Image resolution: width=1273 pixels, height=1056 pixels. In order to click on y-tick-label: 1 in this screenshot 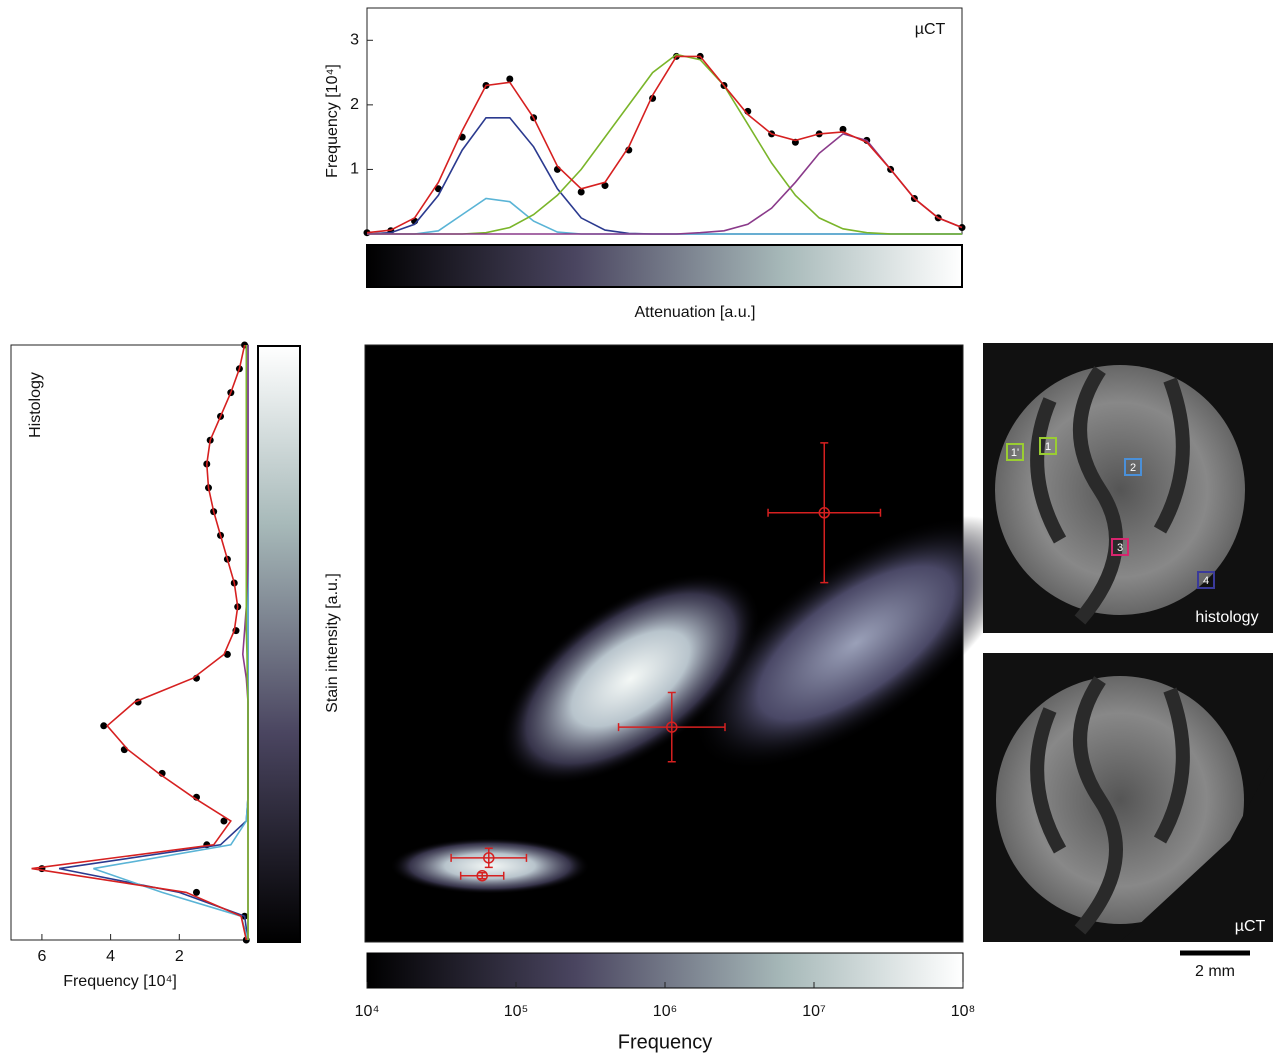, I will do `click(354, 169)`.